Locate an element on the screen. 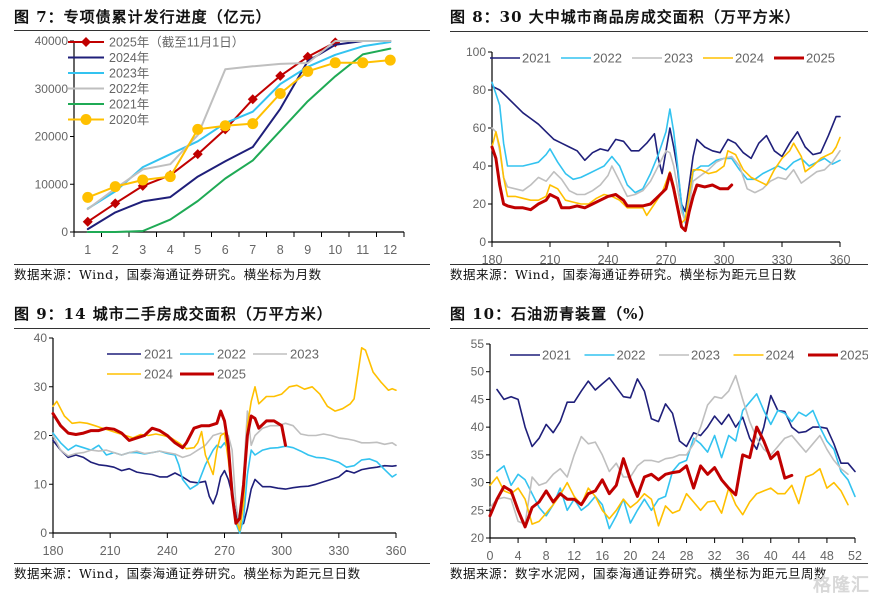  legend-label: 2021年 is located at coordinates (129, 105).